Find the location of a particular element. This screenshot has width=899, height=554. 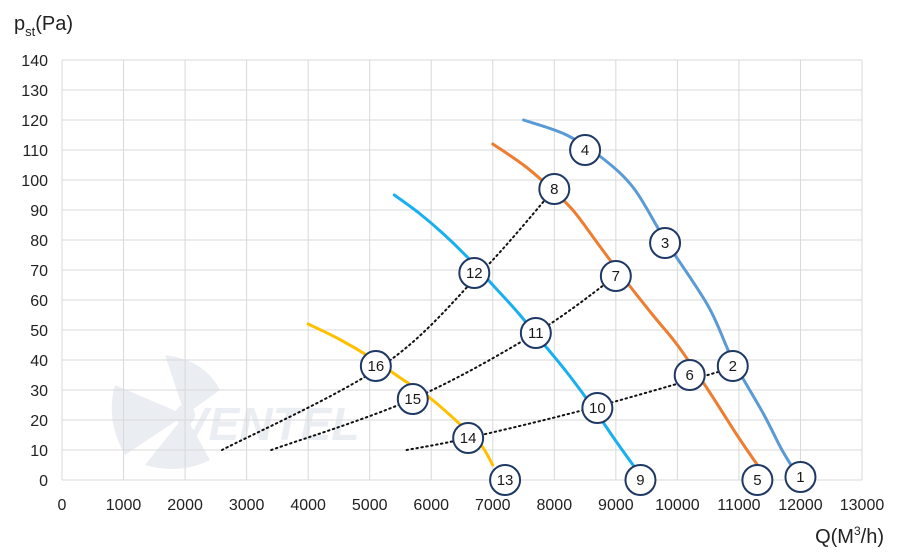

marker-label: 12 is located at coordinates (474, 273).